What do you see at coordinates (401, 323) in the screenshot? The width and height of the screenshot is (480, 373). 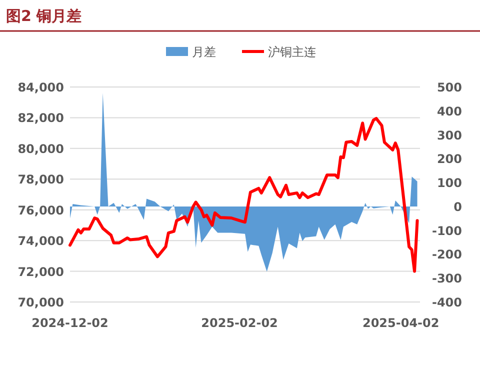 I see `x-tick-label: 2025-04-02` at bounding box center [401, 323].